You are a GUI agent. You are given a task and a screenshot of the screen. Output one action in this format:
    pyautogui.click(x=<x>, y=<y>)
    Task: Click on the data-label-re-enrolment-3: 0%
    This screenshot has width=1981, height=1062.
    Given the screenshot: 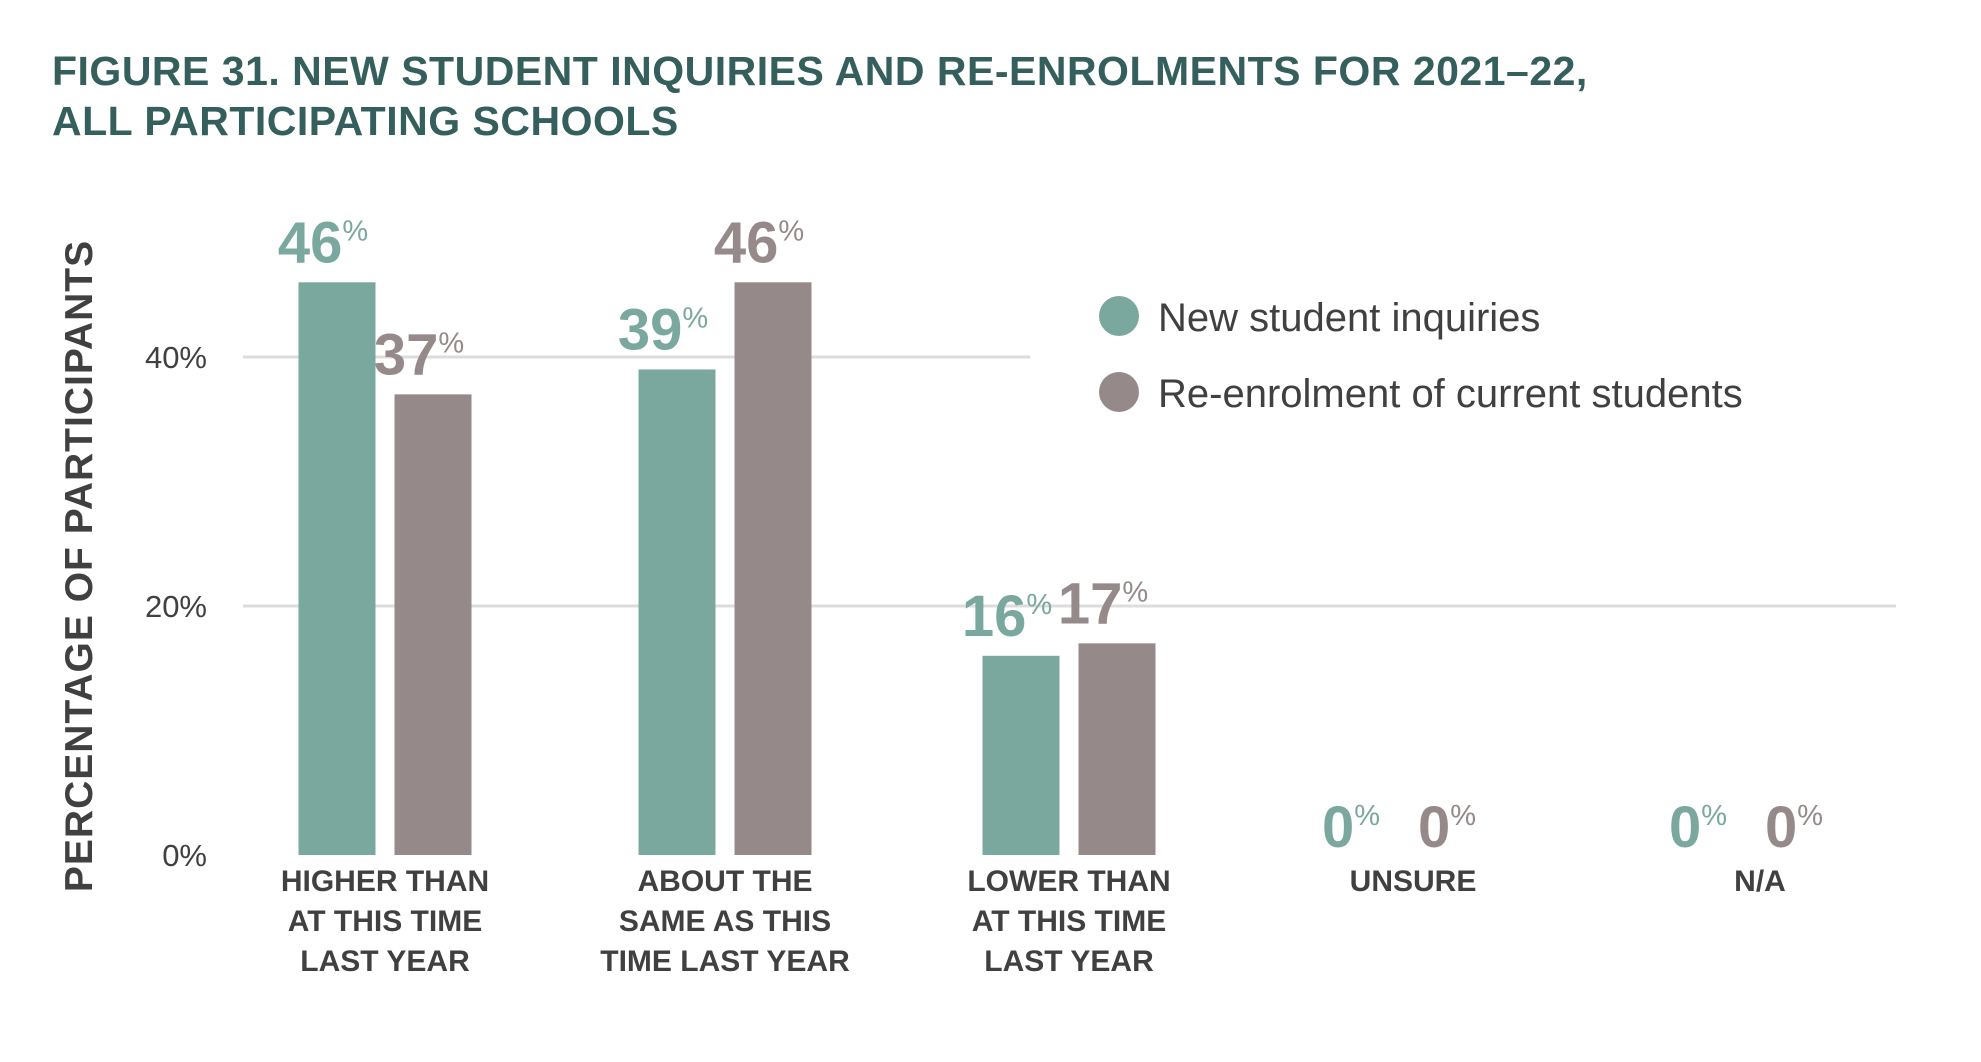 What is the action you would take?
    pyautogui.click(x=1447, y=827)
    